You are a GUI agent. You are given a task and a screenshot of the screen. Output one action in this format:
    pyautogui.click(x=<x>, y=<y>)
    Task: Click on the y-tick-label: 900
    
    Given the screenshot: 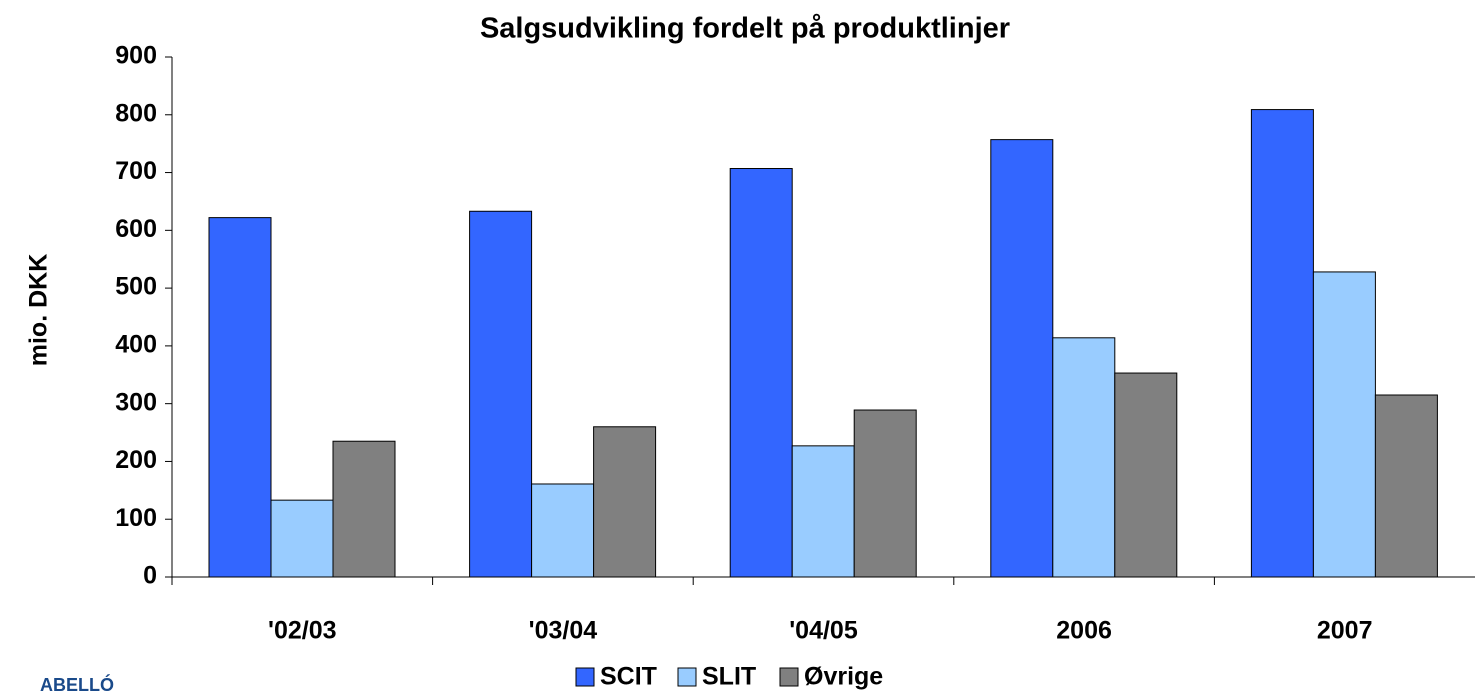 What is the action you would take?
    pyautogui.click(x=136, y=56)
    